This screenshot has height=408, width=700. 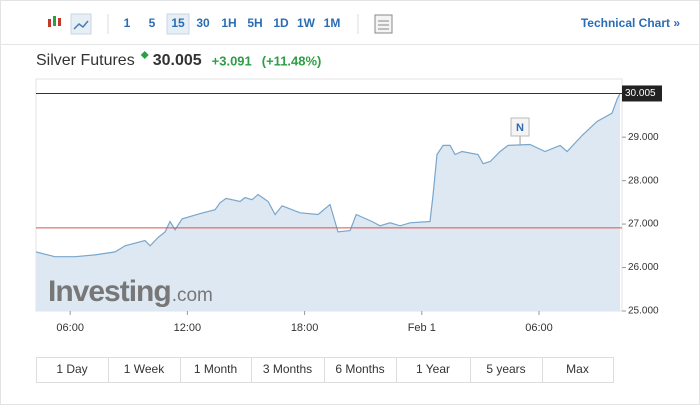 I want to click on range-label: 5 years, so click(x=505, y=369).